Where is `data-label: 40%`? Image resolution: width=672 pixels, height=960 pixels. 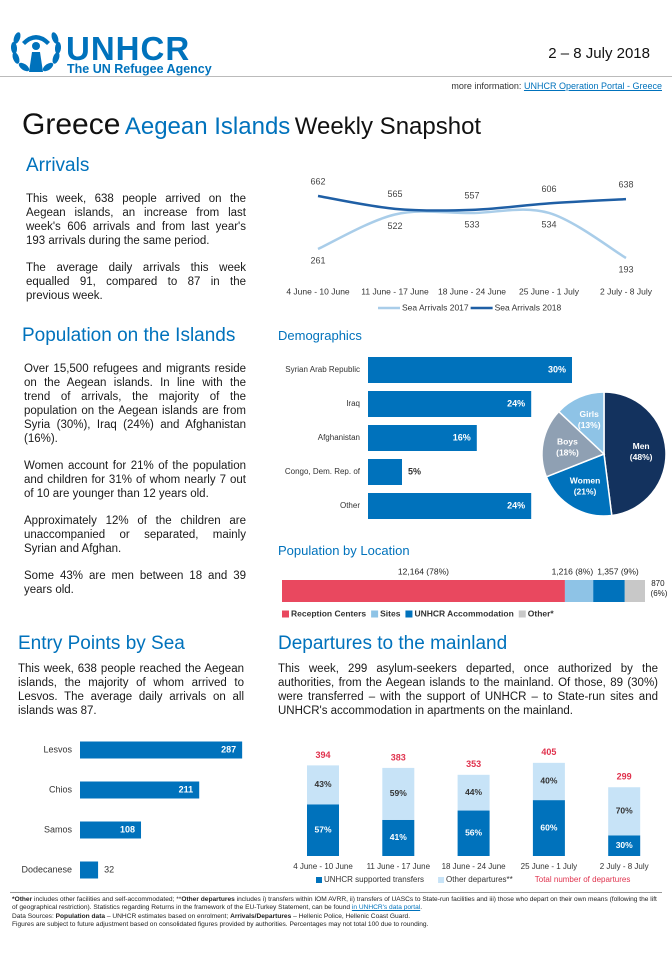 data-label: 40% is located at coordinates (548, 781).